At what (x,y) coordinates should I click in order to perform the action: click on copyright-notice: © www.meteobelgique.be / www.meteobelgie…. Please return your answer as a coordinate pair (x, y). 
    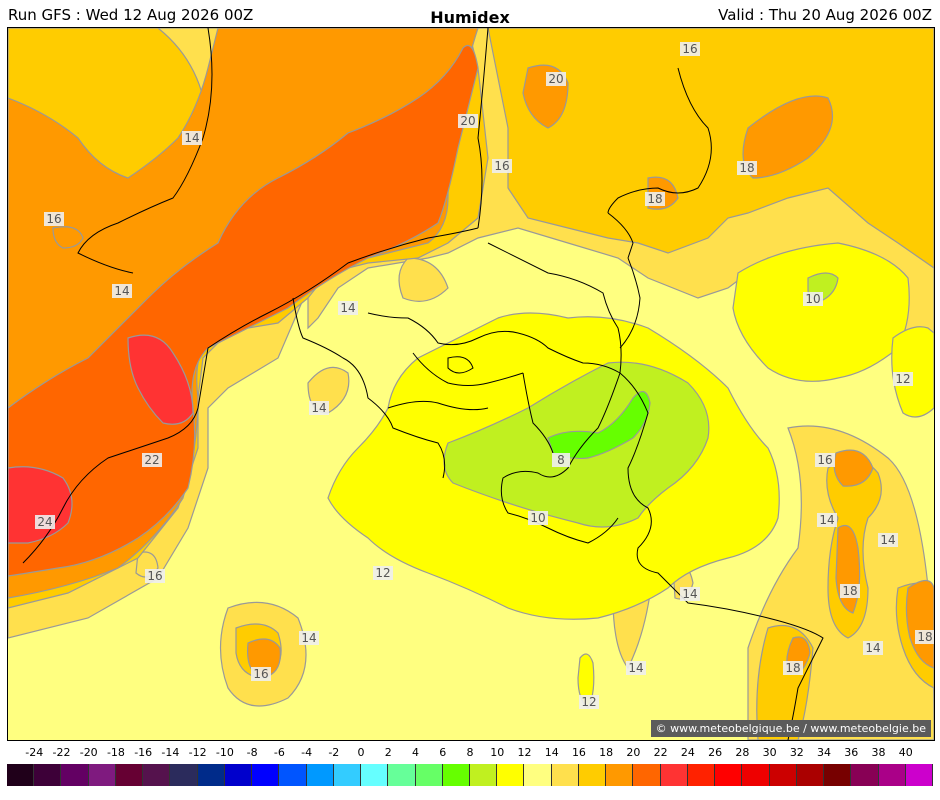
    Looking at the image, I should click on (790, 728).